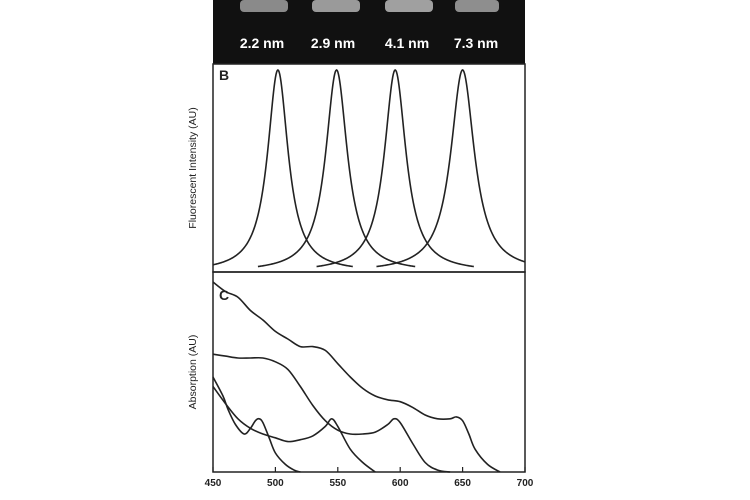 The height and width of the screenshot is (500, 750). Describe the element at coordinates (369, 6) in the screenshot. I see `vial-tops` at that location.